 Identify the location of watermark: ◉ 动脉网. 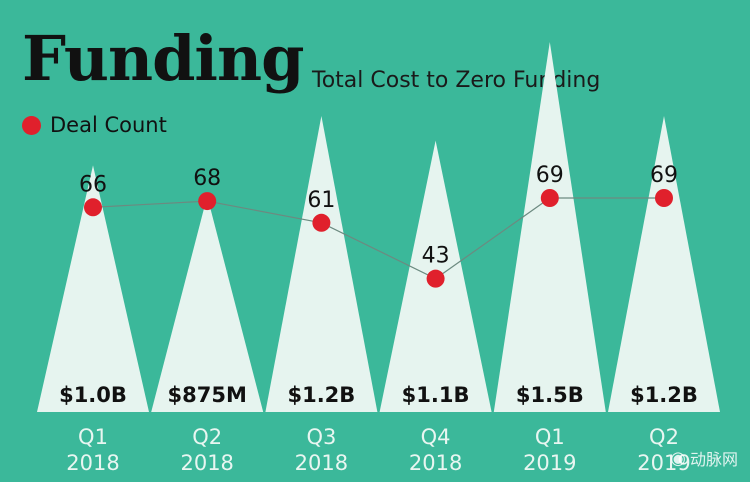
(704, 458).